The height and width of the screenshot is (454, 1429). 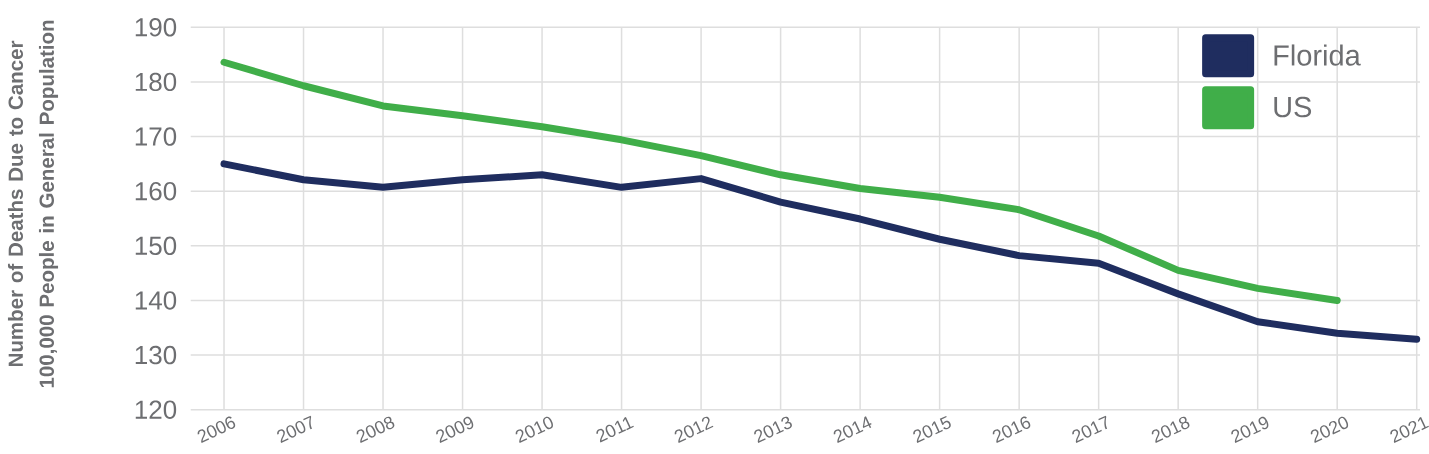 I want to click on x-tick-label: 2009, so click(x=455, y=430).